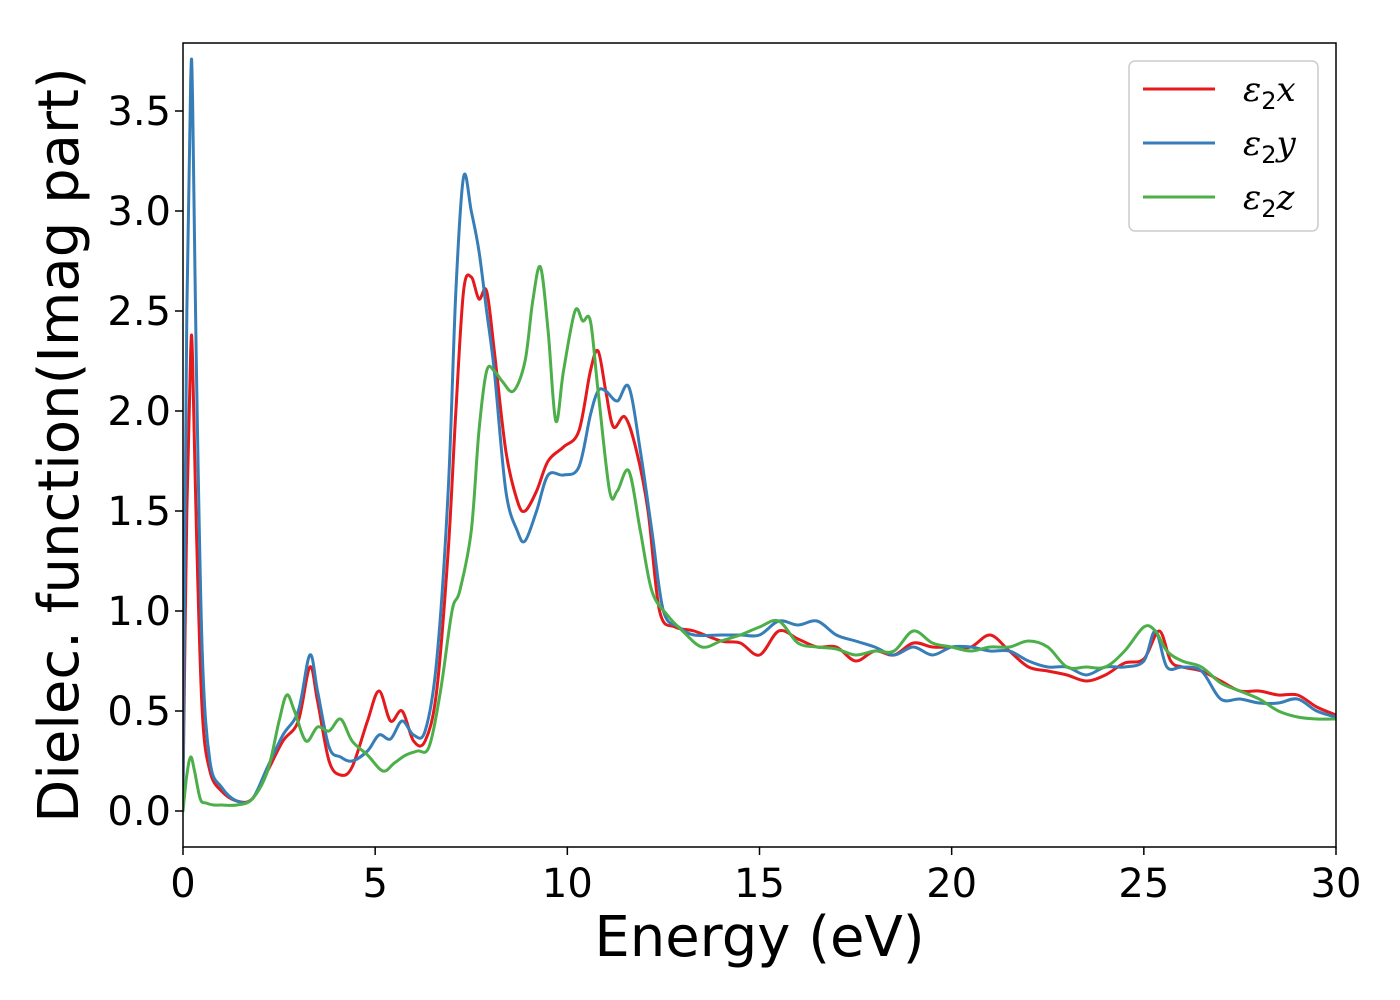  Describe the element at coordinates (567, 884) in the screenshot. I see `x-tick-label: 10` at that location.